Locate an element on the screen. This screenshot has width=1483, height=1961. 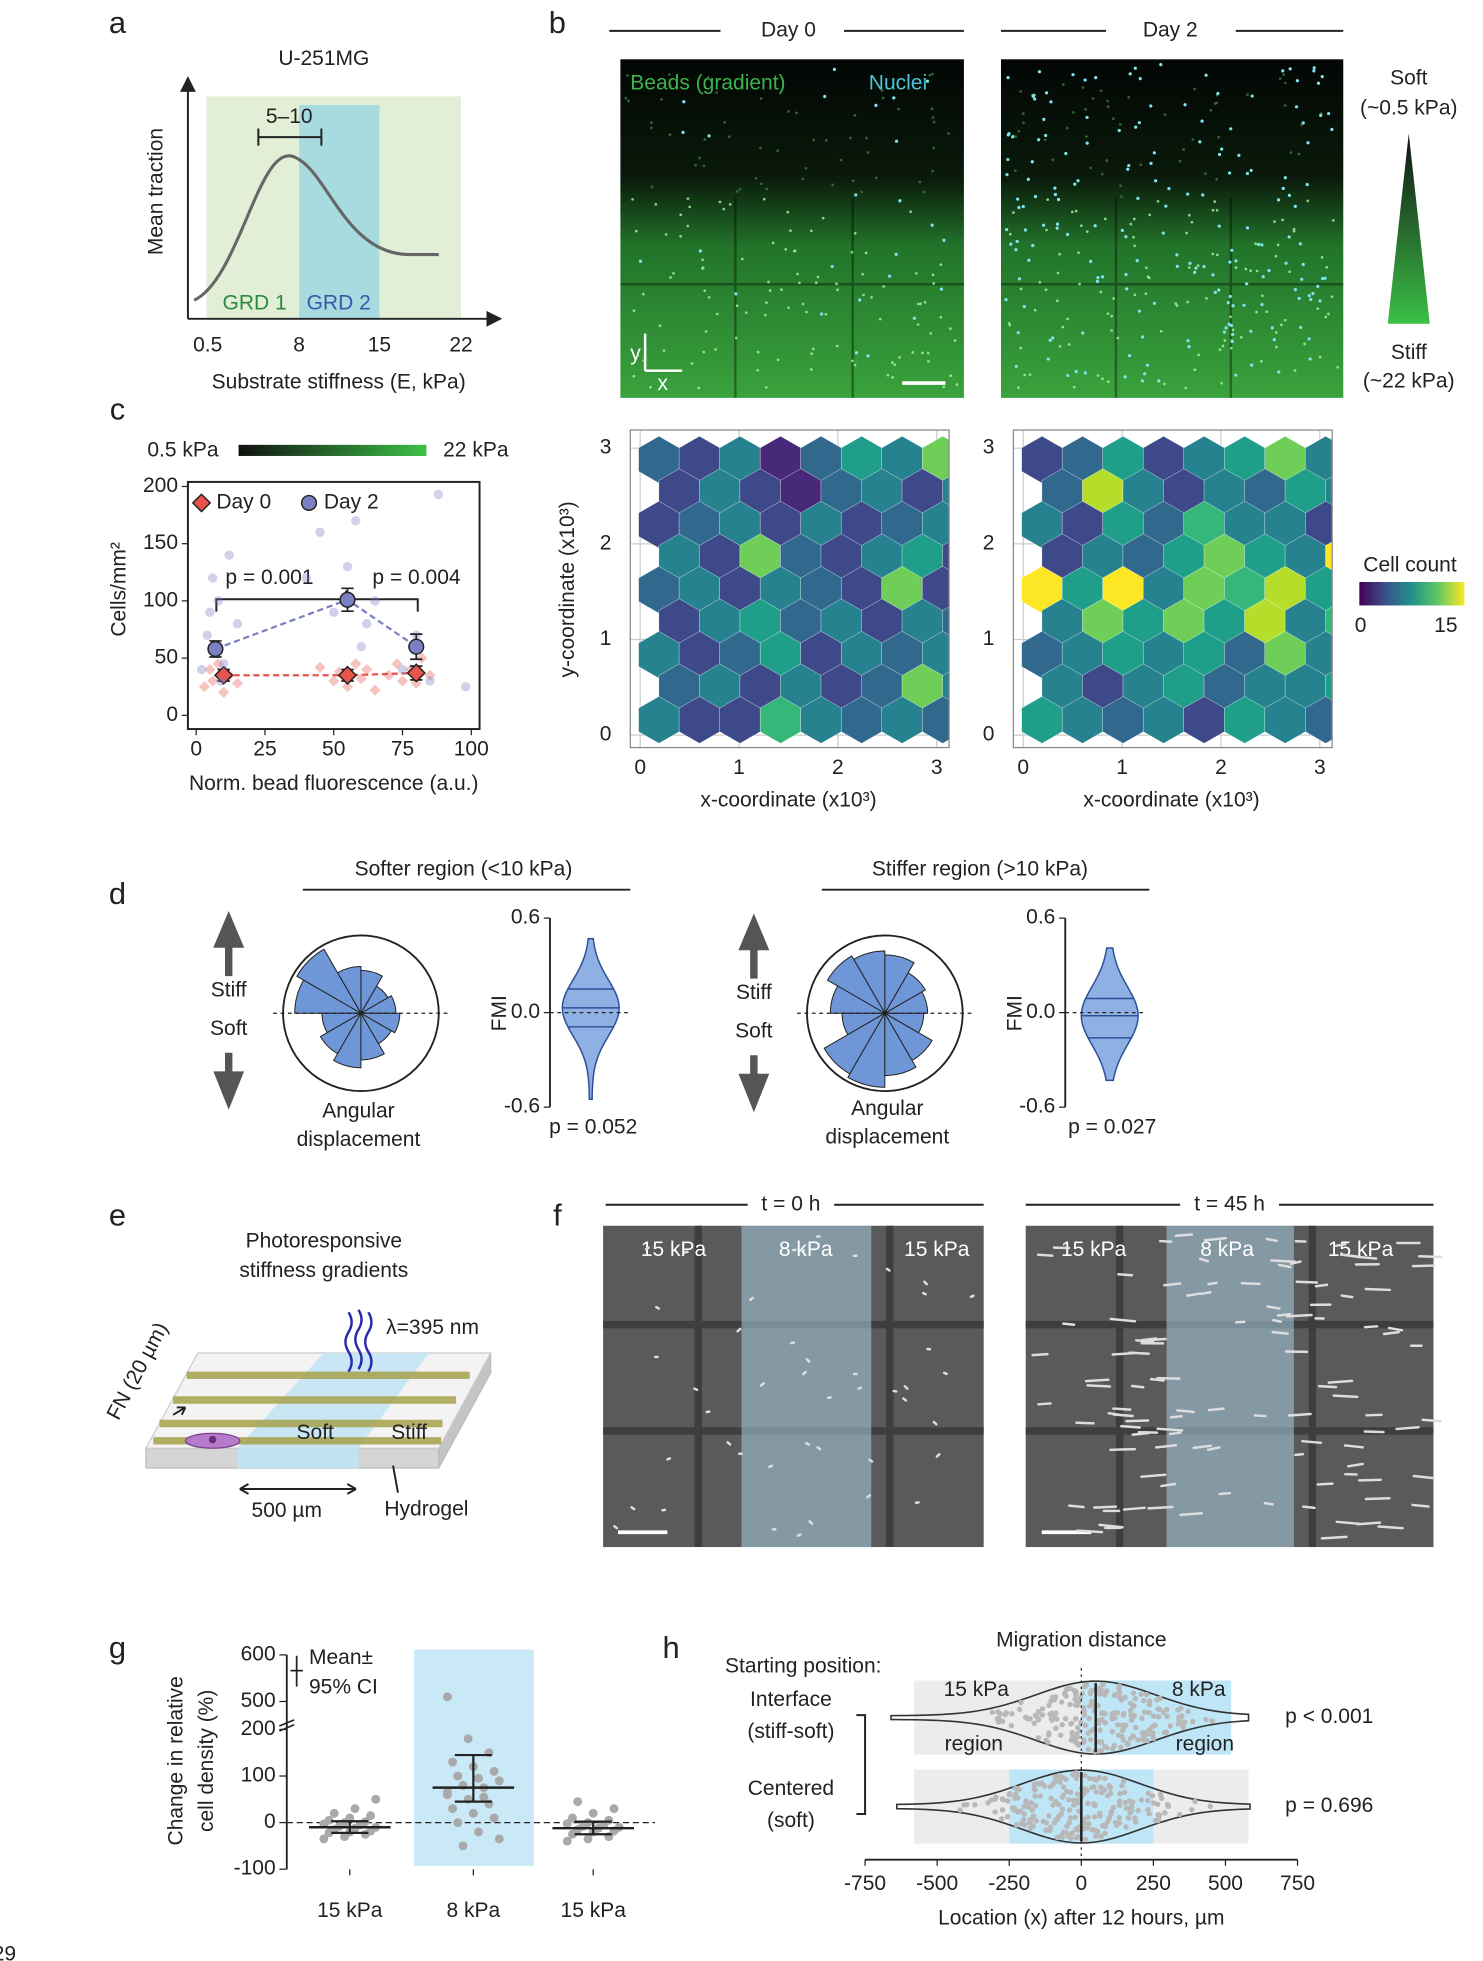
rose-label: Angular is located at coordinates (358, 1111).